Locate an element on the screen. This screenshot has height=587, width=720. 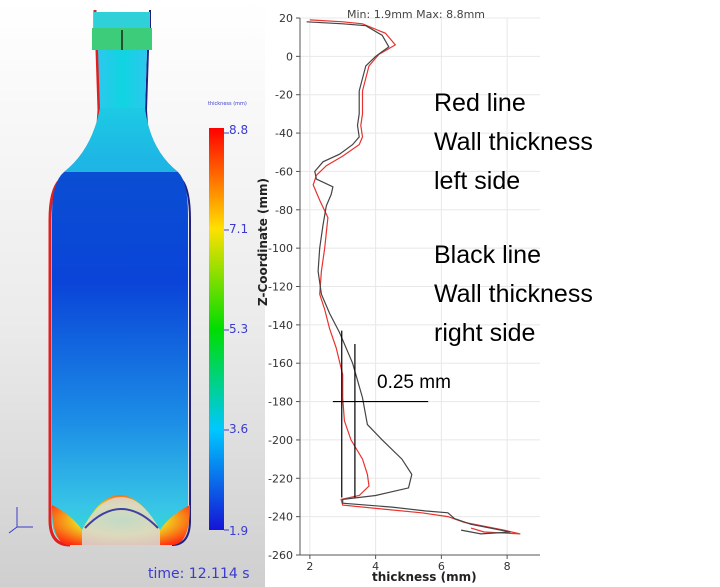
colorbar-tick: 7.1 is located at coordinates (239, 229).